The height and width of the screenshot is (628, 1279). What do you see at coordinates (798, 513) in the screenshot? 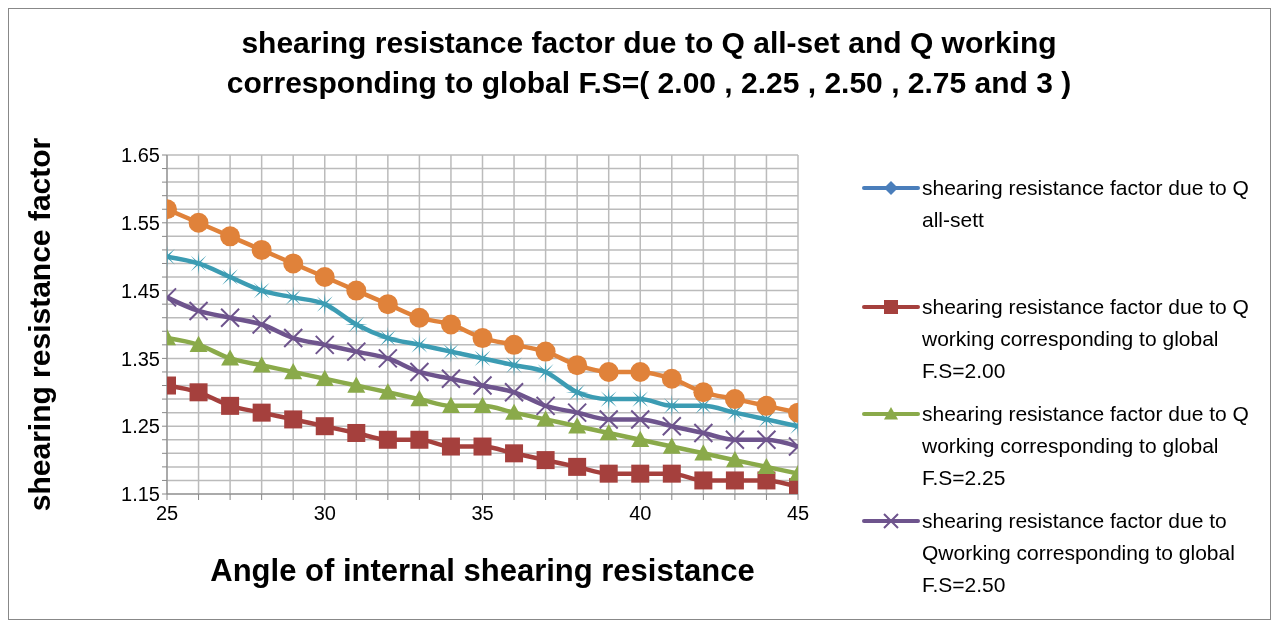
I see `x-tick-label: 45` at bounding box center [798, 513].